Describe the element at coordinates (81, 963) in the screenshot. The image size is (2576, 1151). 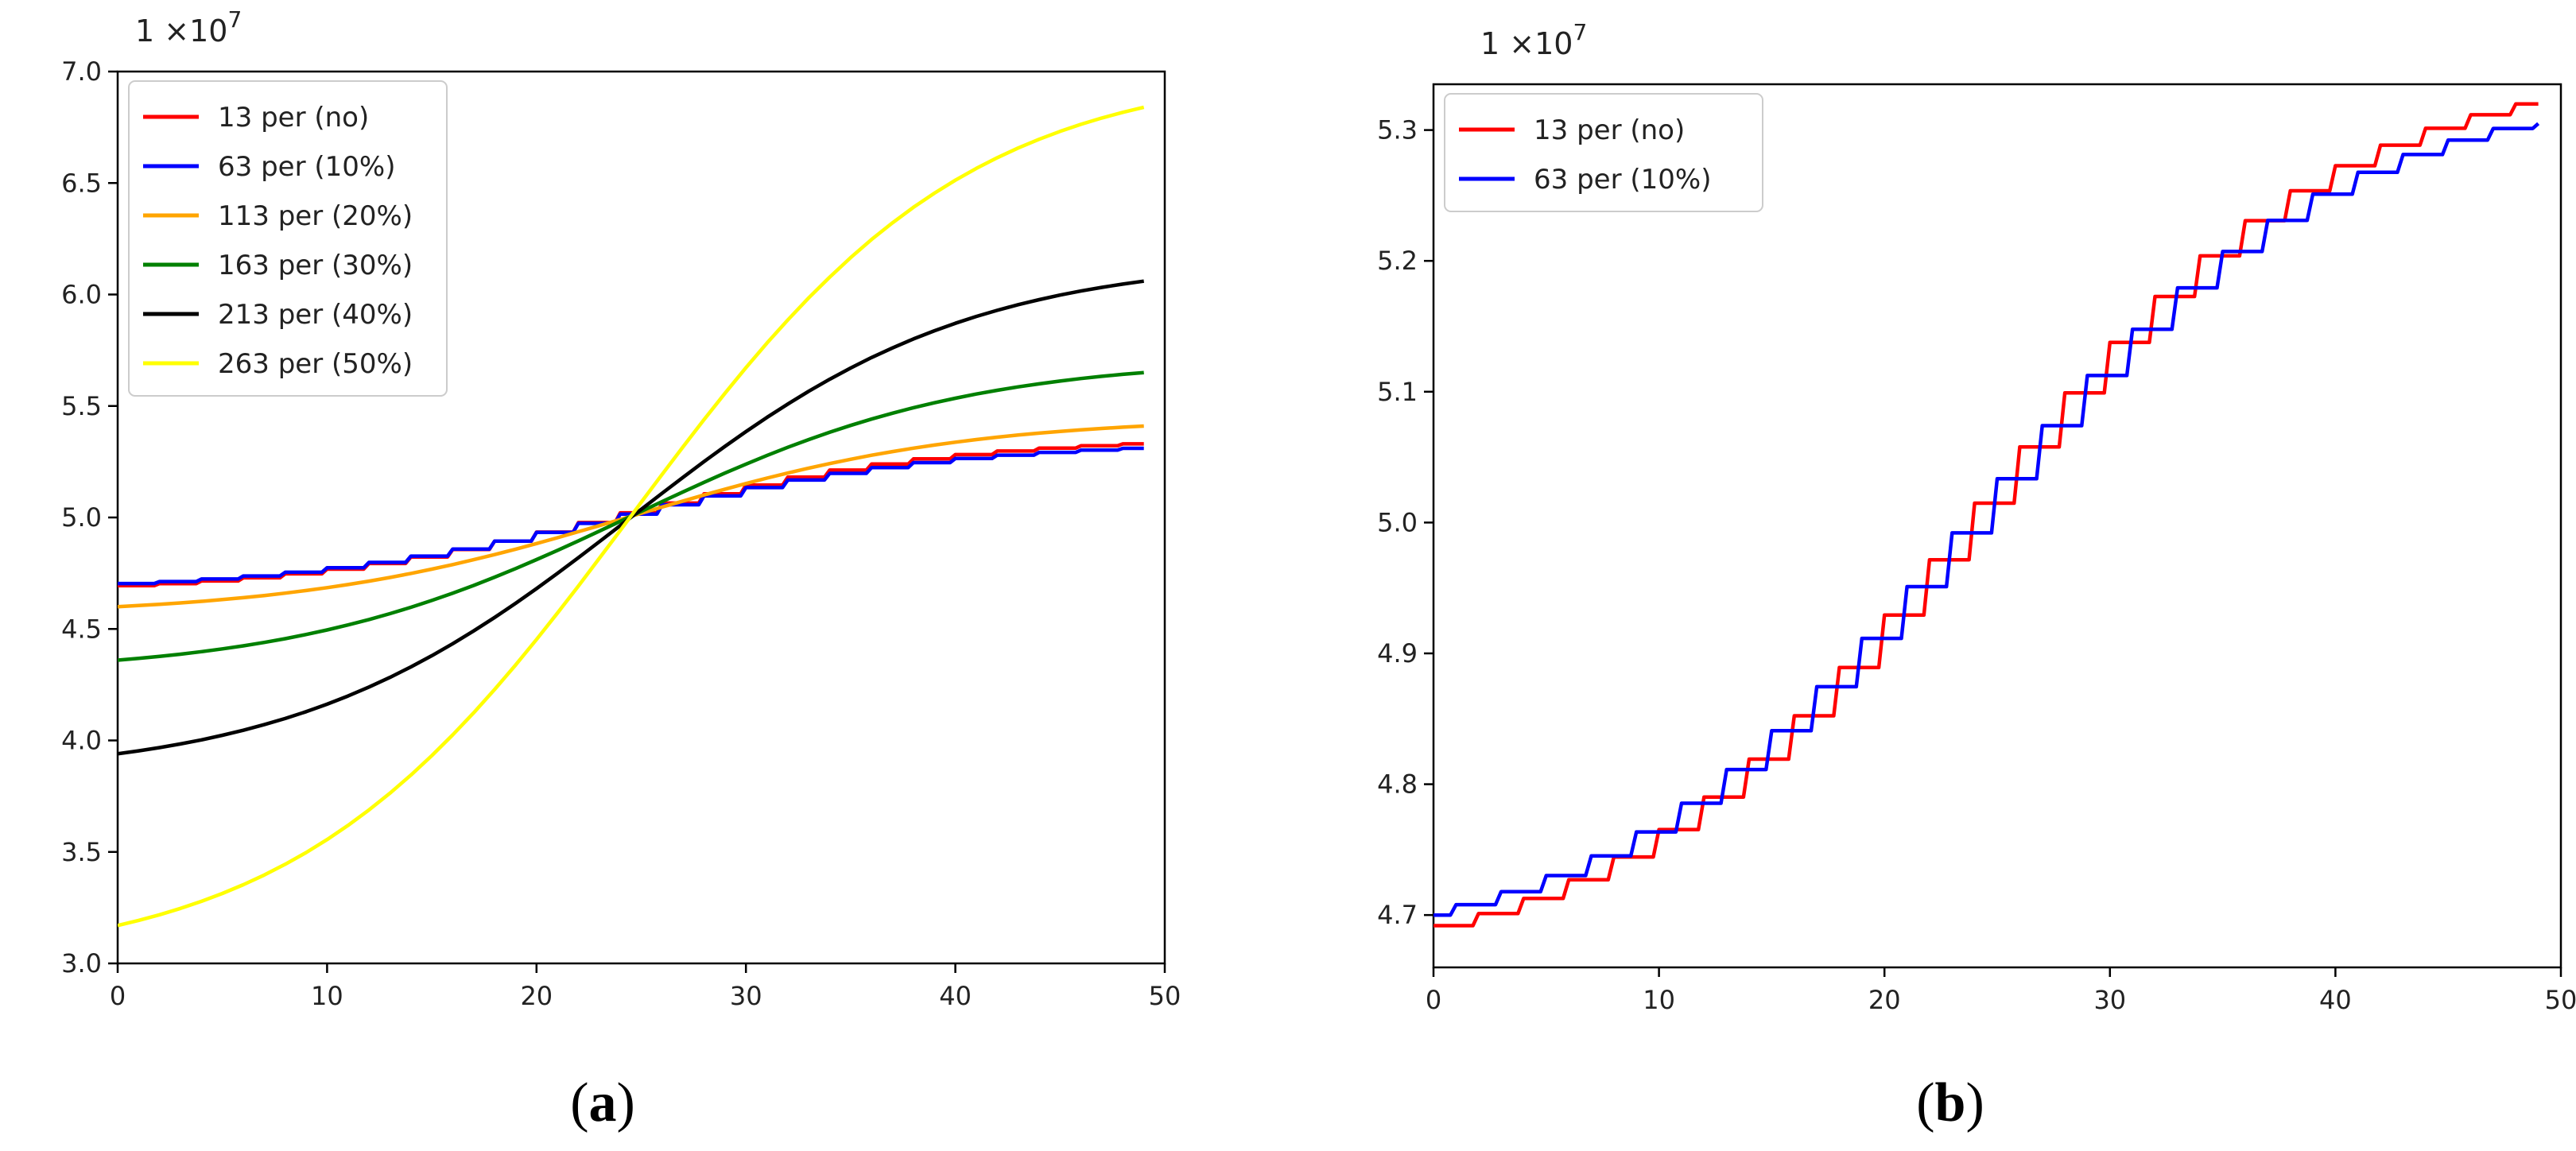
I see `y-tick-label: 3.0` at that location.